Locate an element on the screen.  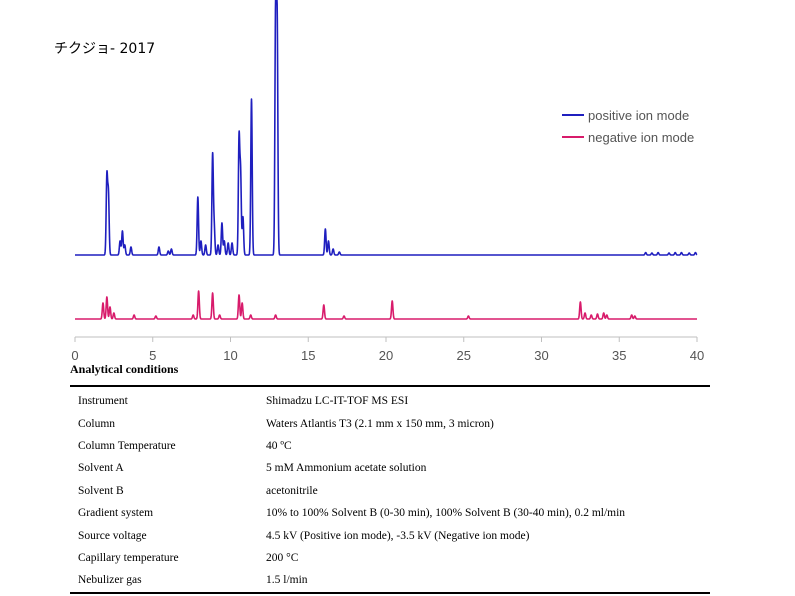
legend: positive ion mode negative ion mode is located at coordinates (628, 126).